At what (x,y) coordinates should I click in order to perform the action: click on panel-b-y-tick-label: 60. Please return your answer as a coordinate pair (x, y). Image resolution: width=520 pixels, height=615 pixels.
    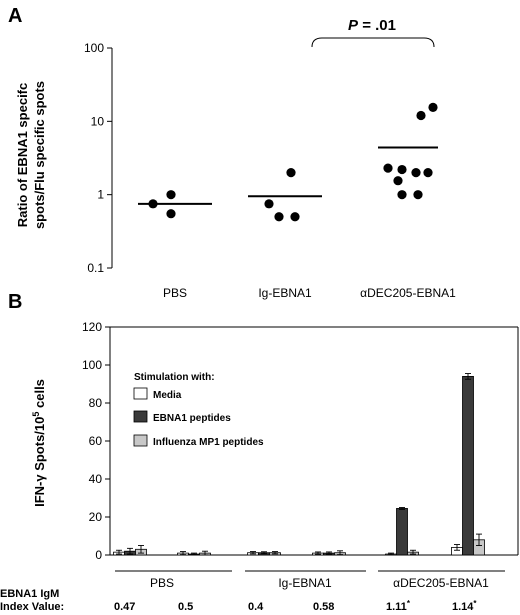
    Looking at the image, I should click on (96, 441).